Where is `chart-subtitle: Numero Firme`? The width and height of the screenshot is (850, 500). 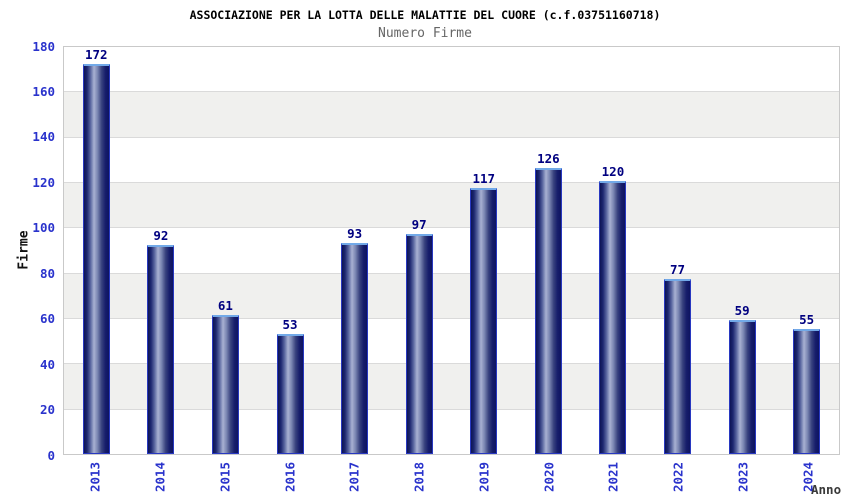
chart-subtitle: Numero Firme is located at coordinates (425, 33).